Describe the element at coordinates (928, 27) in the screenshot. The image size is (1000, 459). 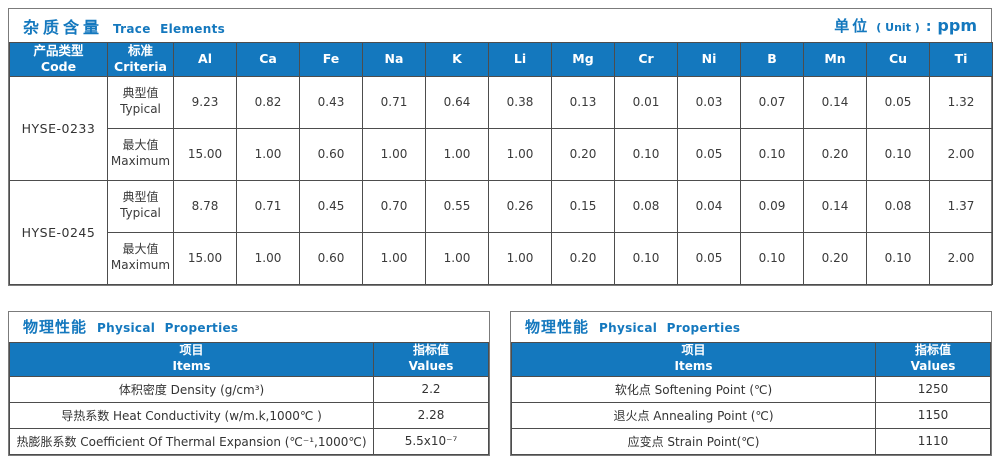
I see `unit-colon: :` at that location.